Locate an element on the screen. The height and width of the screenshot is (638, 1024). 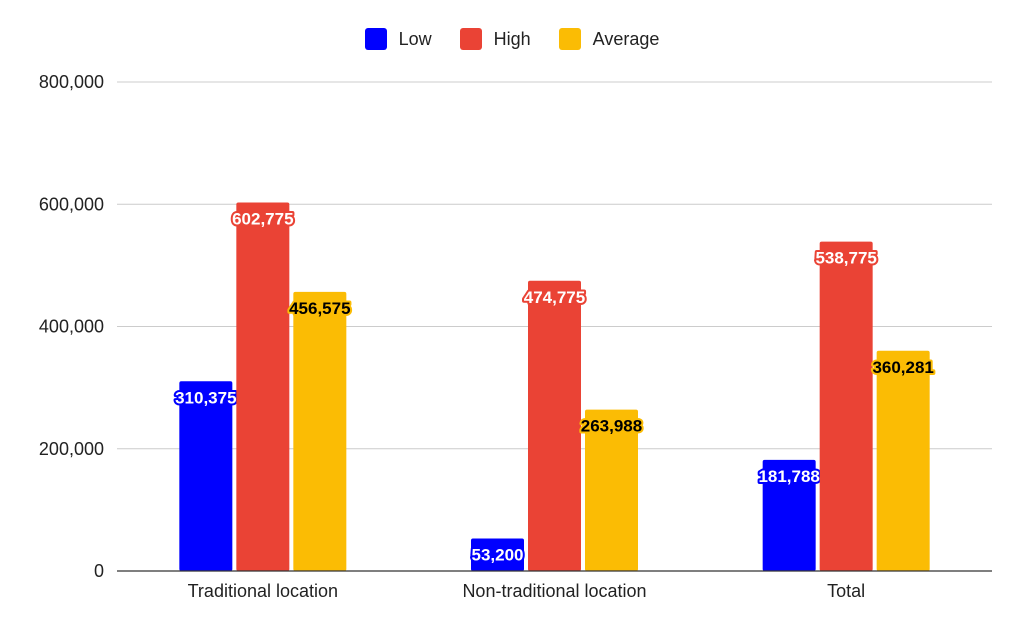
legend: Low High Average is located at coordinates (512, 39).